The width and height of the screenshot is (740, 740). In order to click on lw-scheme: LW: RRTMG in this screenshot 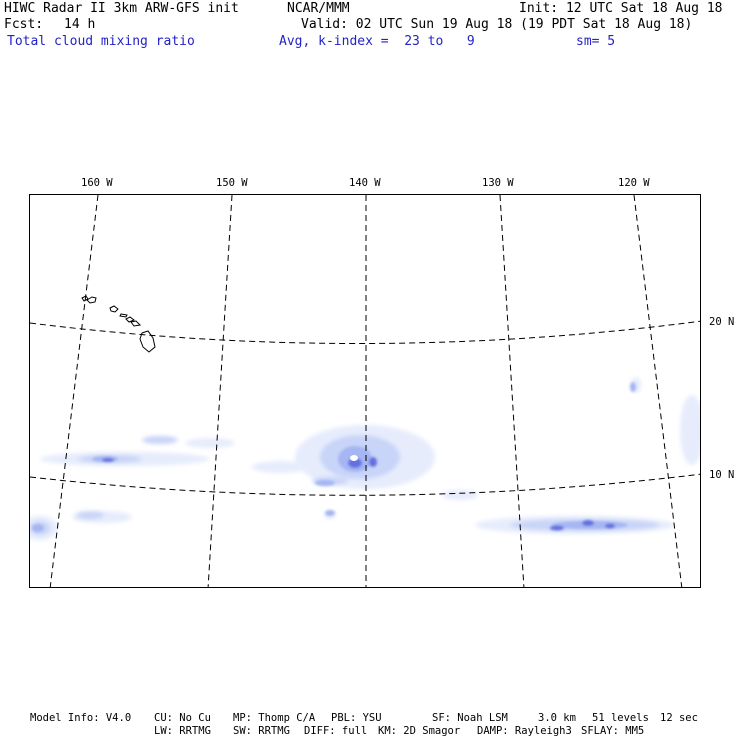, I will do `click(182, 731)`.